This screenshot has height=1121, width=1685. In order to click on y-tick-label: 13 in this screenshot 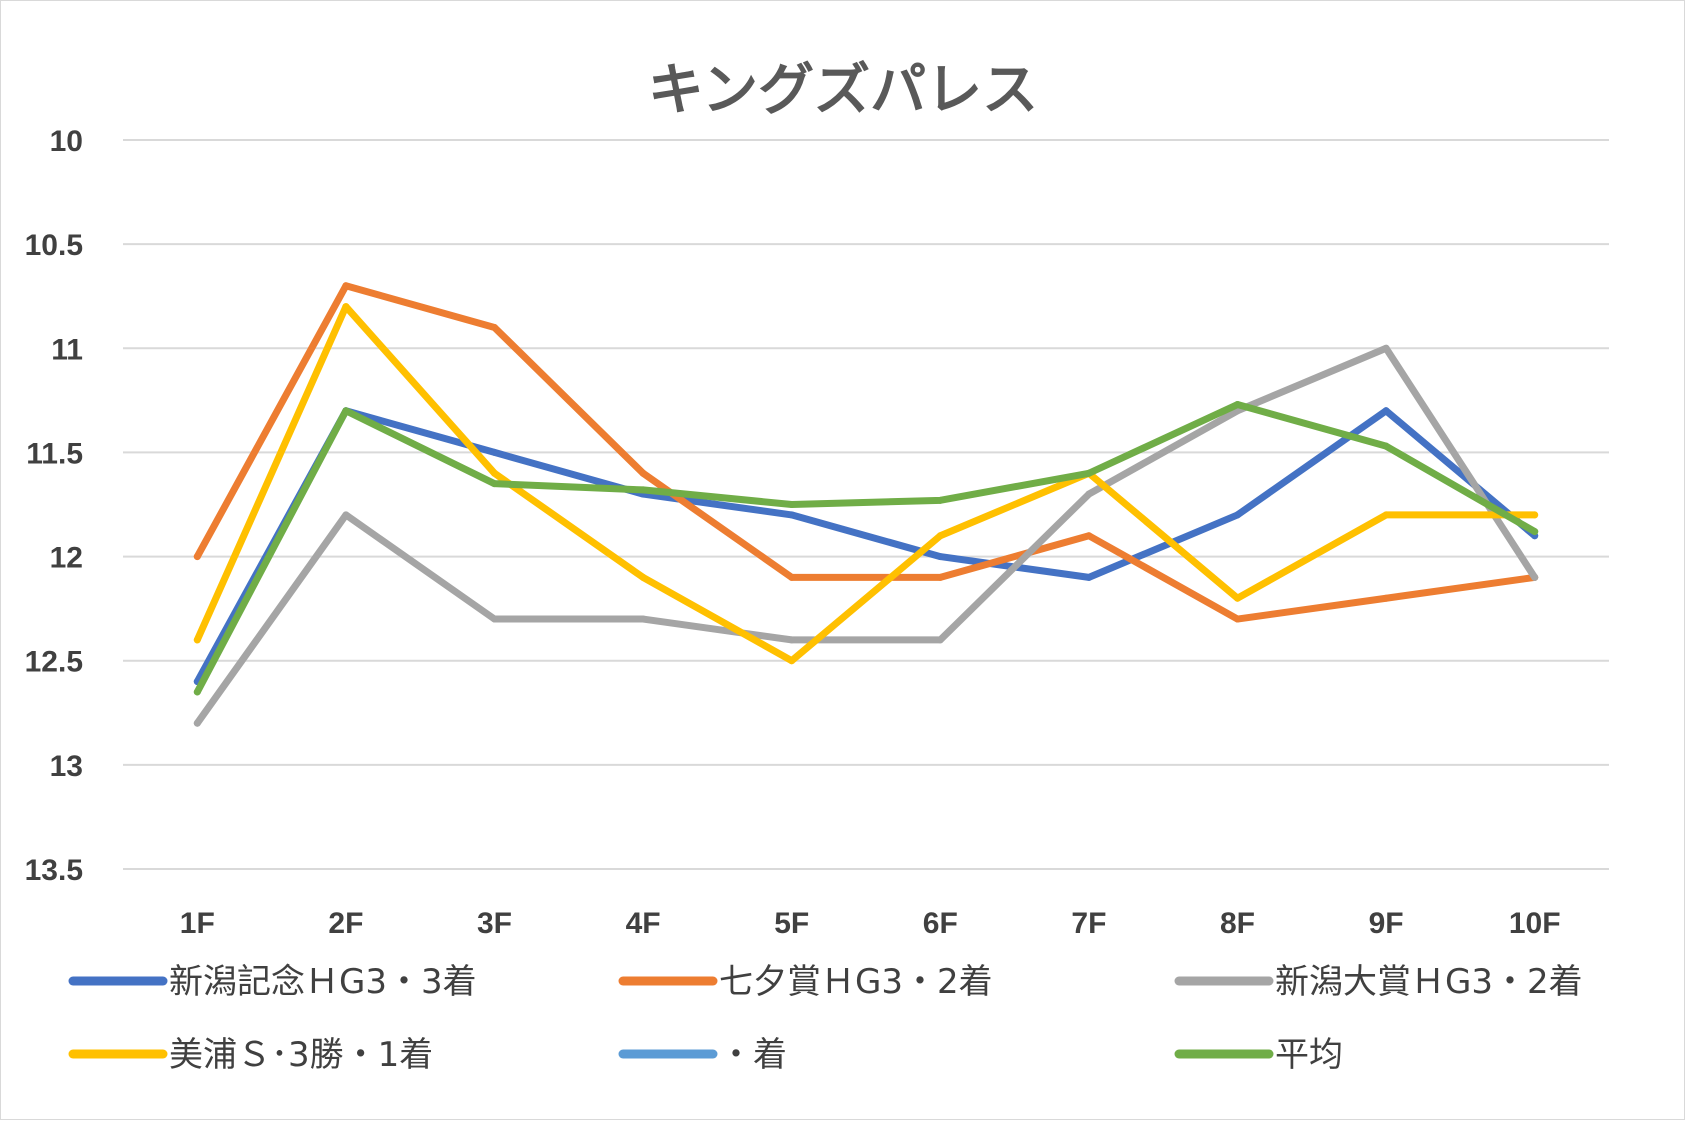, I will do `click(66, 766)`.